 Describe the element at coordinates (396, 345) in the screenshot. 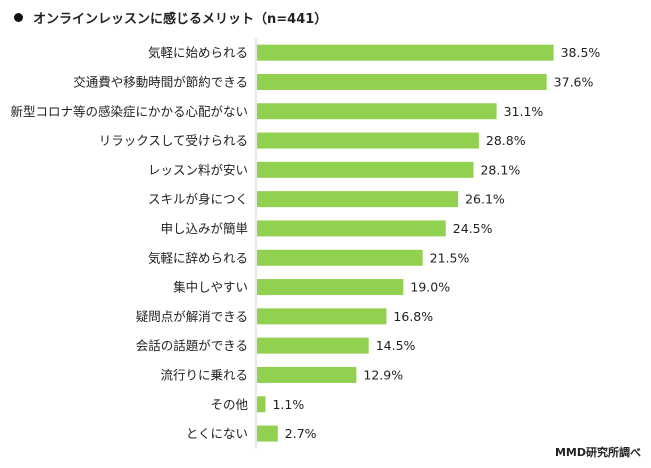

I see `data-label: 14.5%` at that location.